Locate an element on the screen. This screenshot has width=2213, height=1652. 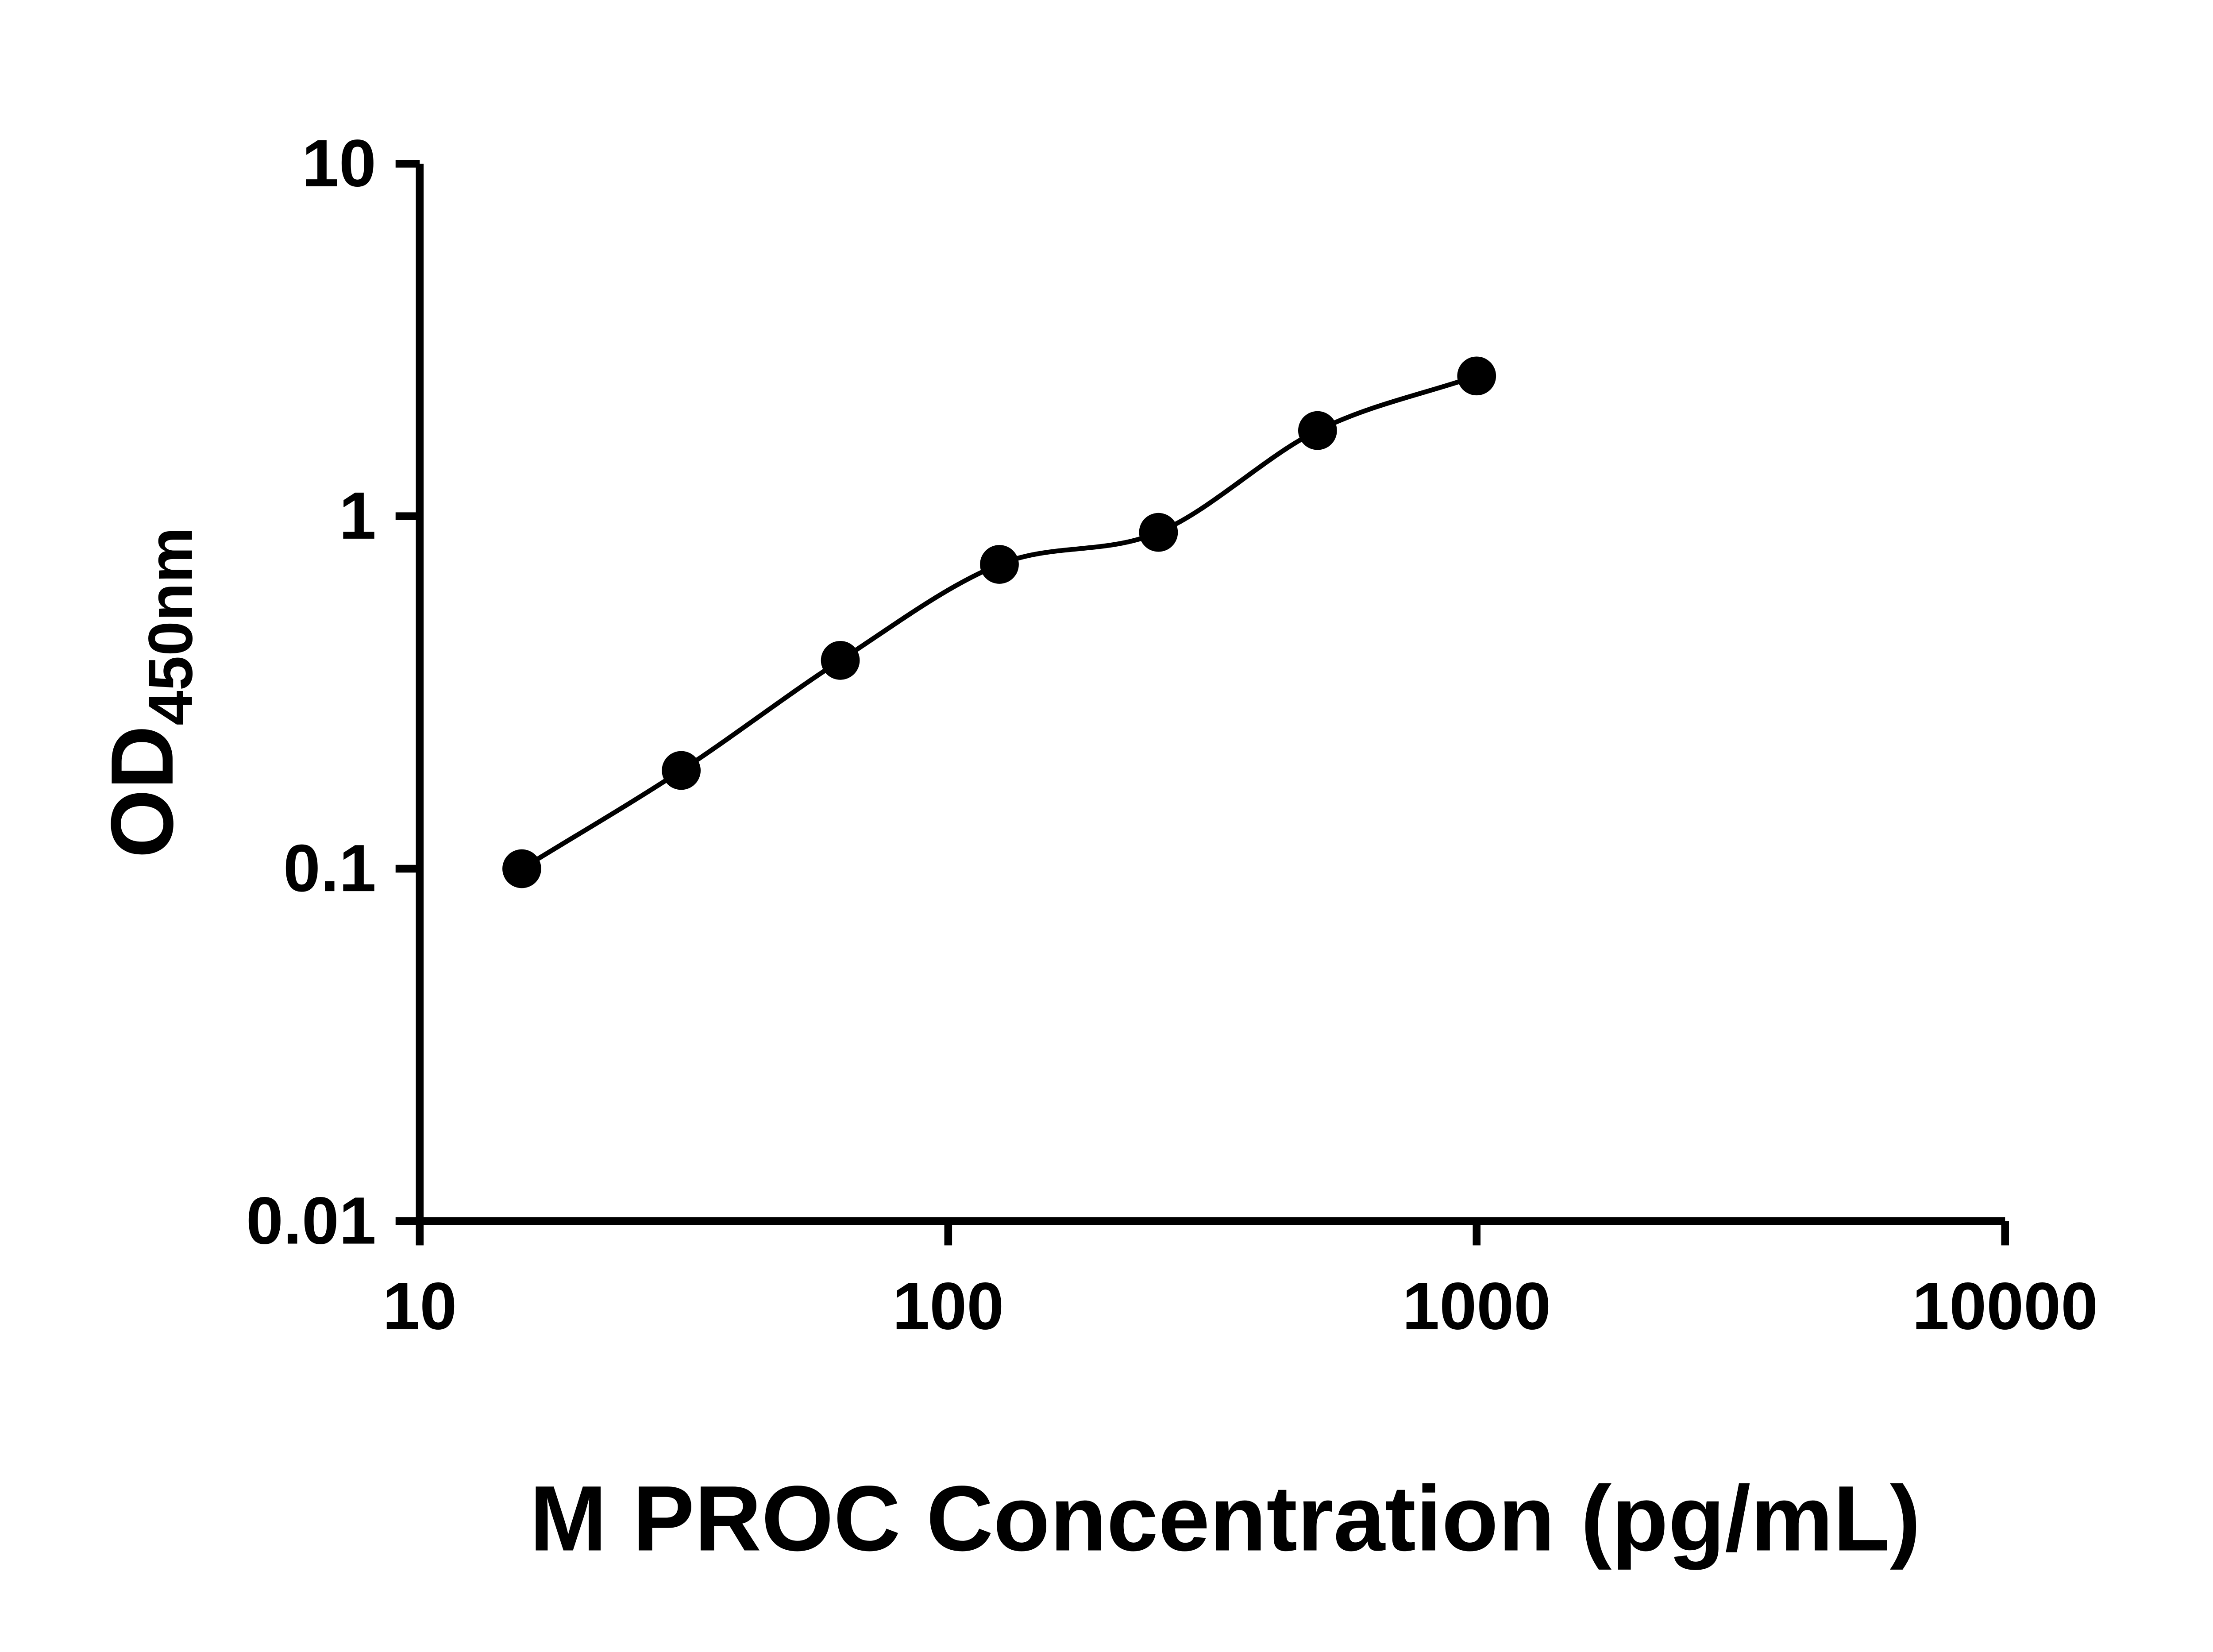
y-tick-label: 0.1 is located at coordinates (329, 868).